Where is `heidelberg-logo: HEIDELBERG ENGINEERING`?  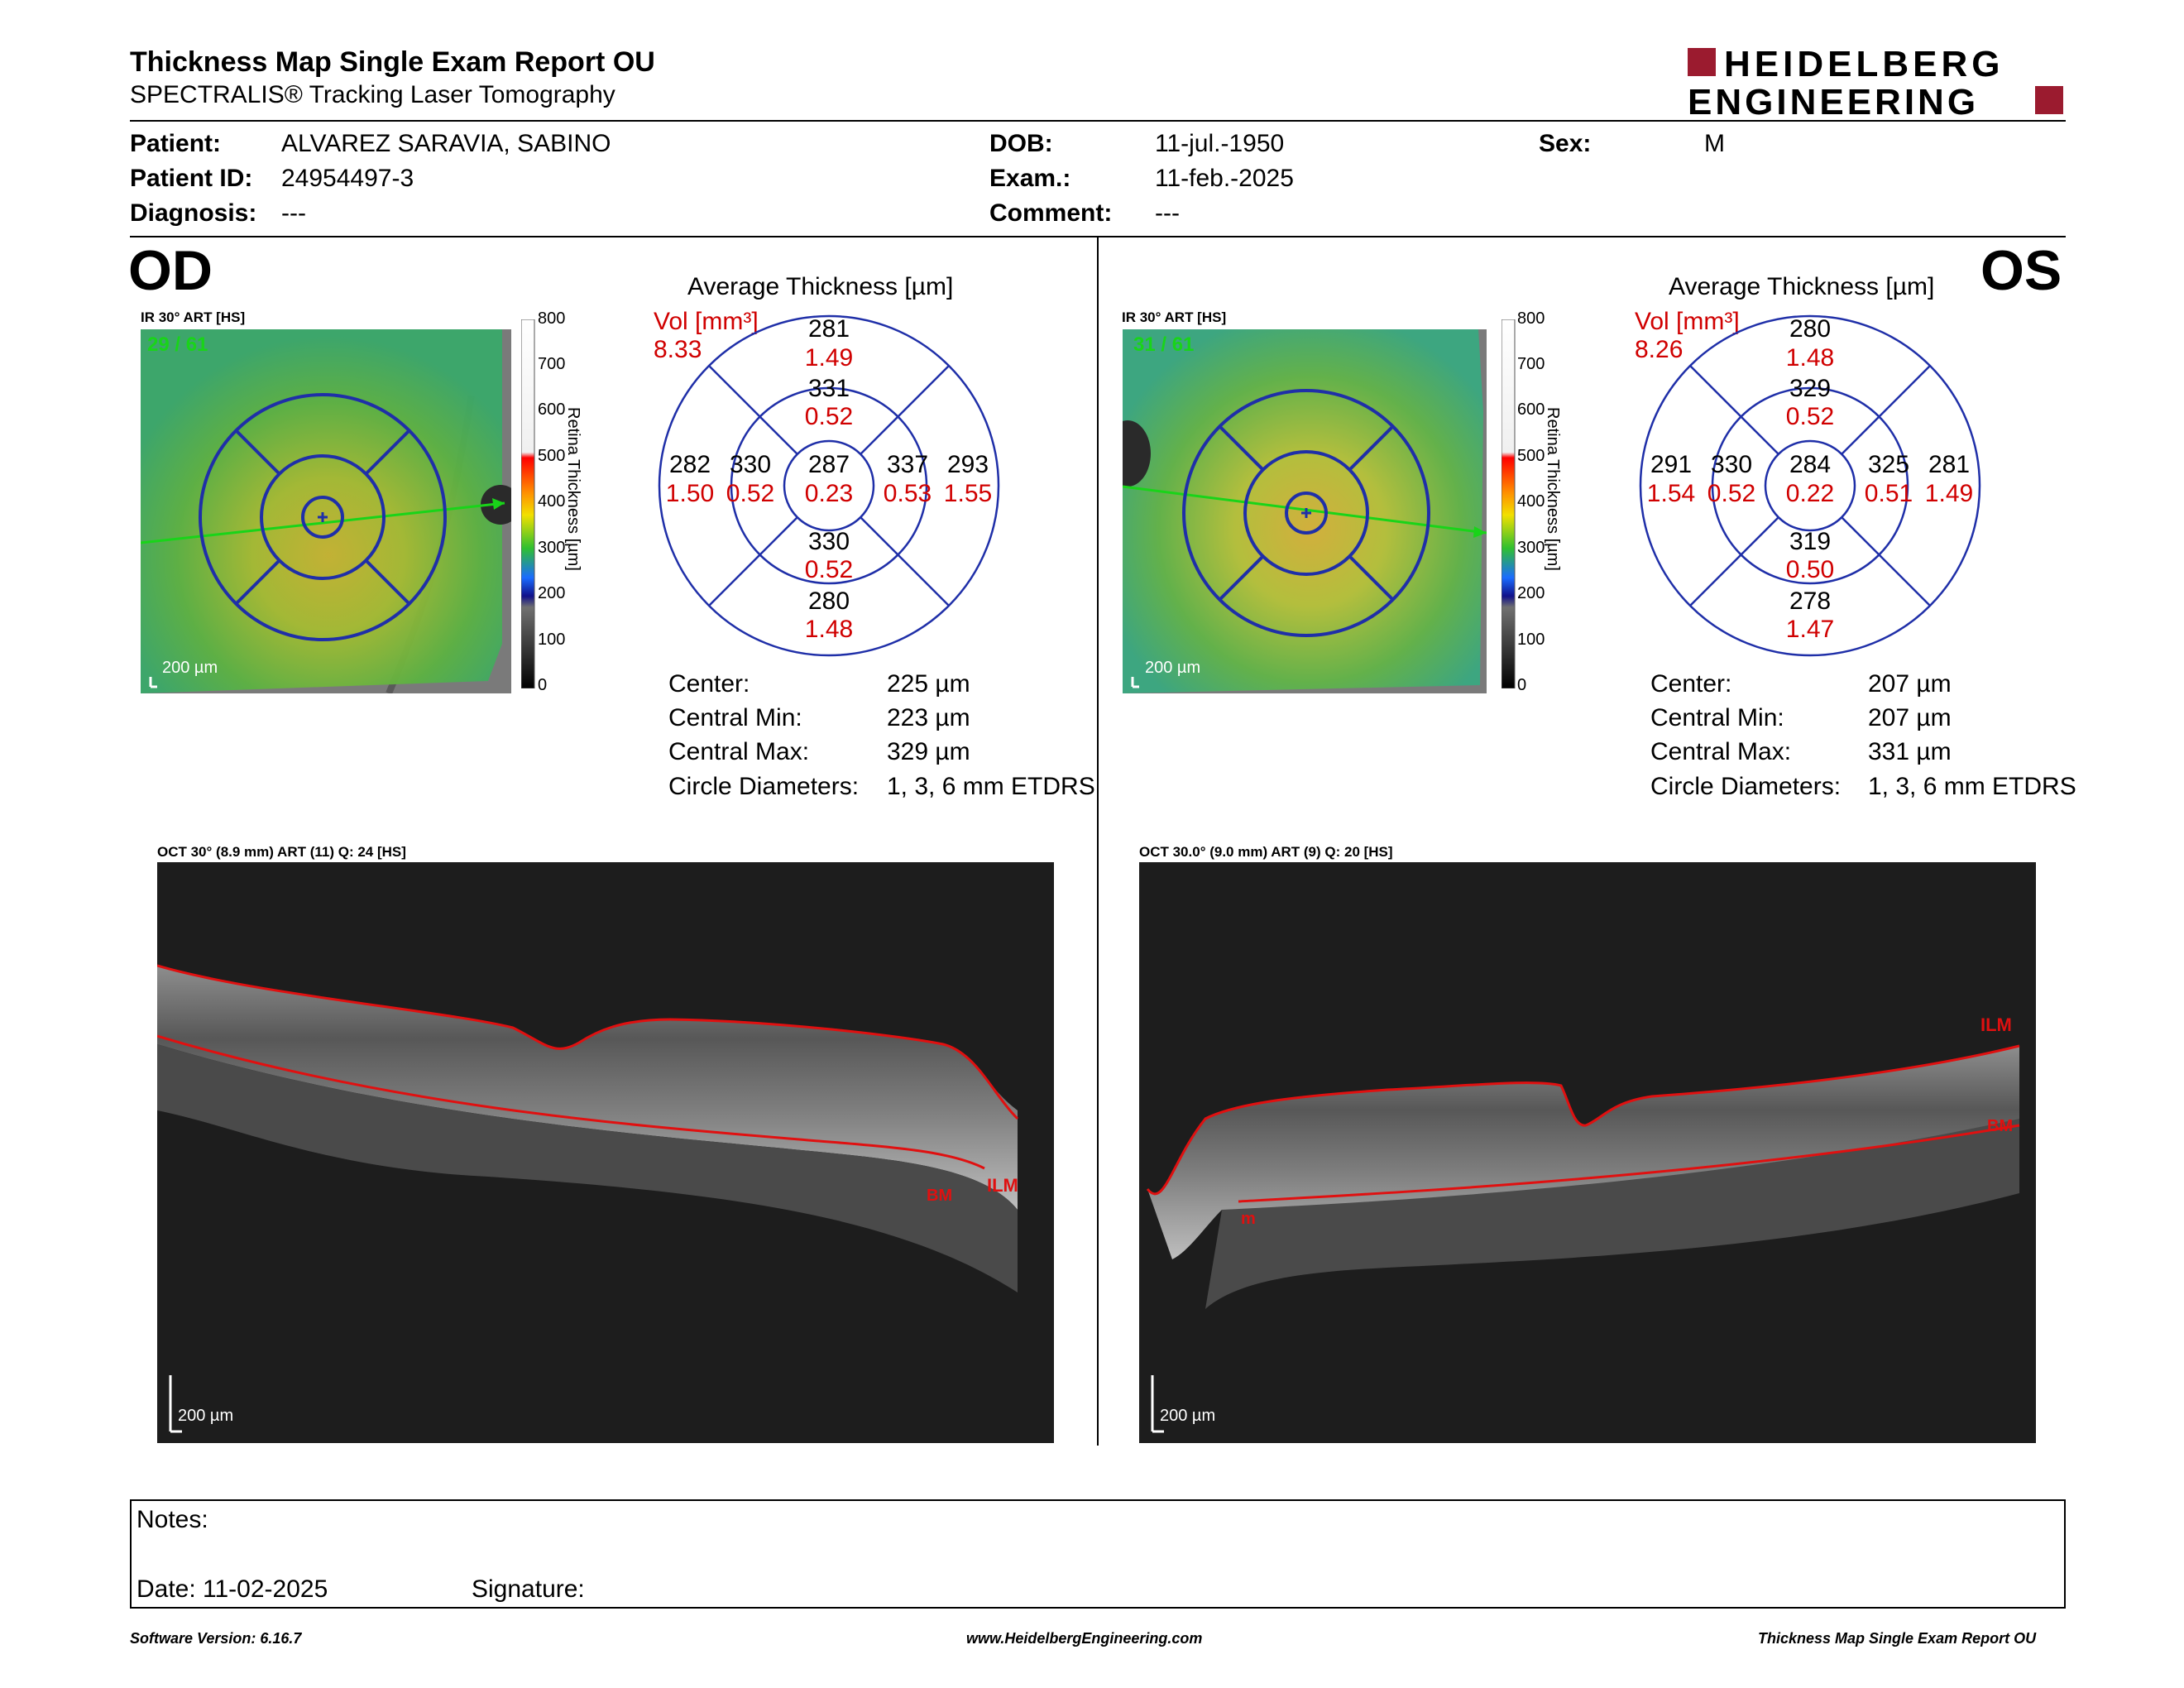 heidelberg-logo: HEIDELBERG ENGINEERING is located at coordinates (1876, 83).